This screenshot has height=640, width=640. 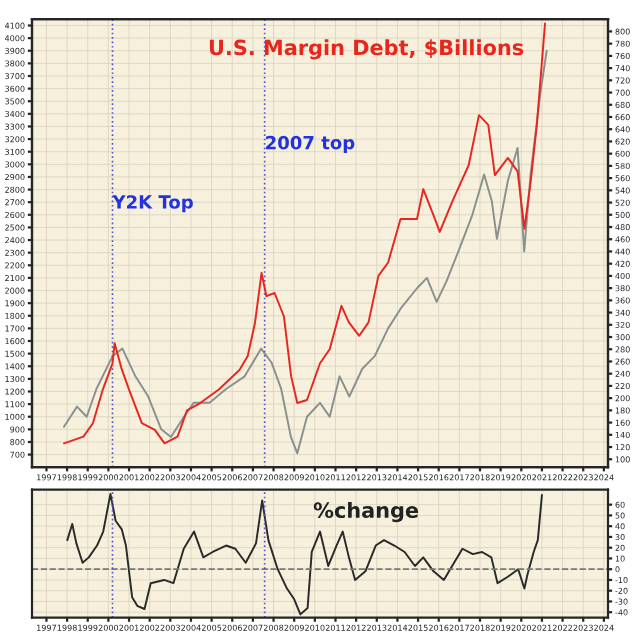 What do you see at coordinates (366, 49) in the screenshot?
I see `text: U.S. Margin Debt, $Billions` at bounding box center [366, 49].